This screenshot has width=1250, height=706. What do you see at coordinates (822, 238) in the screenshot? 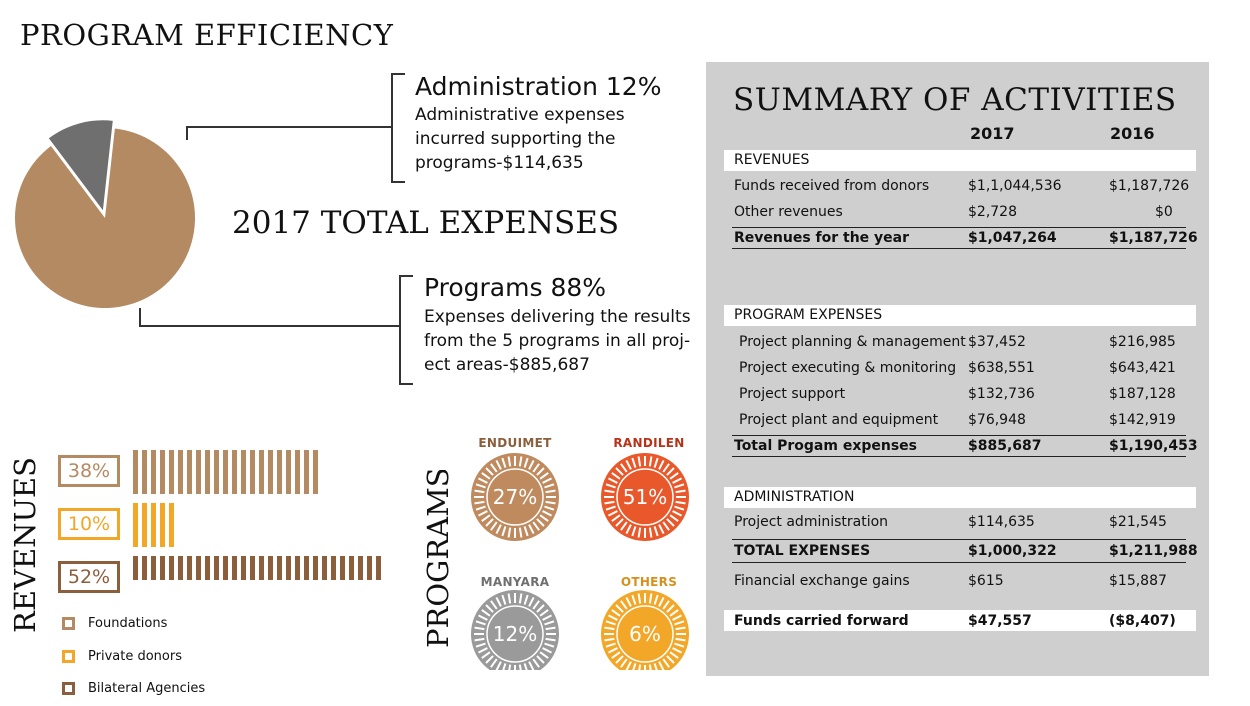
I see `total-label: Revenues for the year` at bounding box center [822, 238].